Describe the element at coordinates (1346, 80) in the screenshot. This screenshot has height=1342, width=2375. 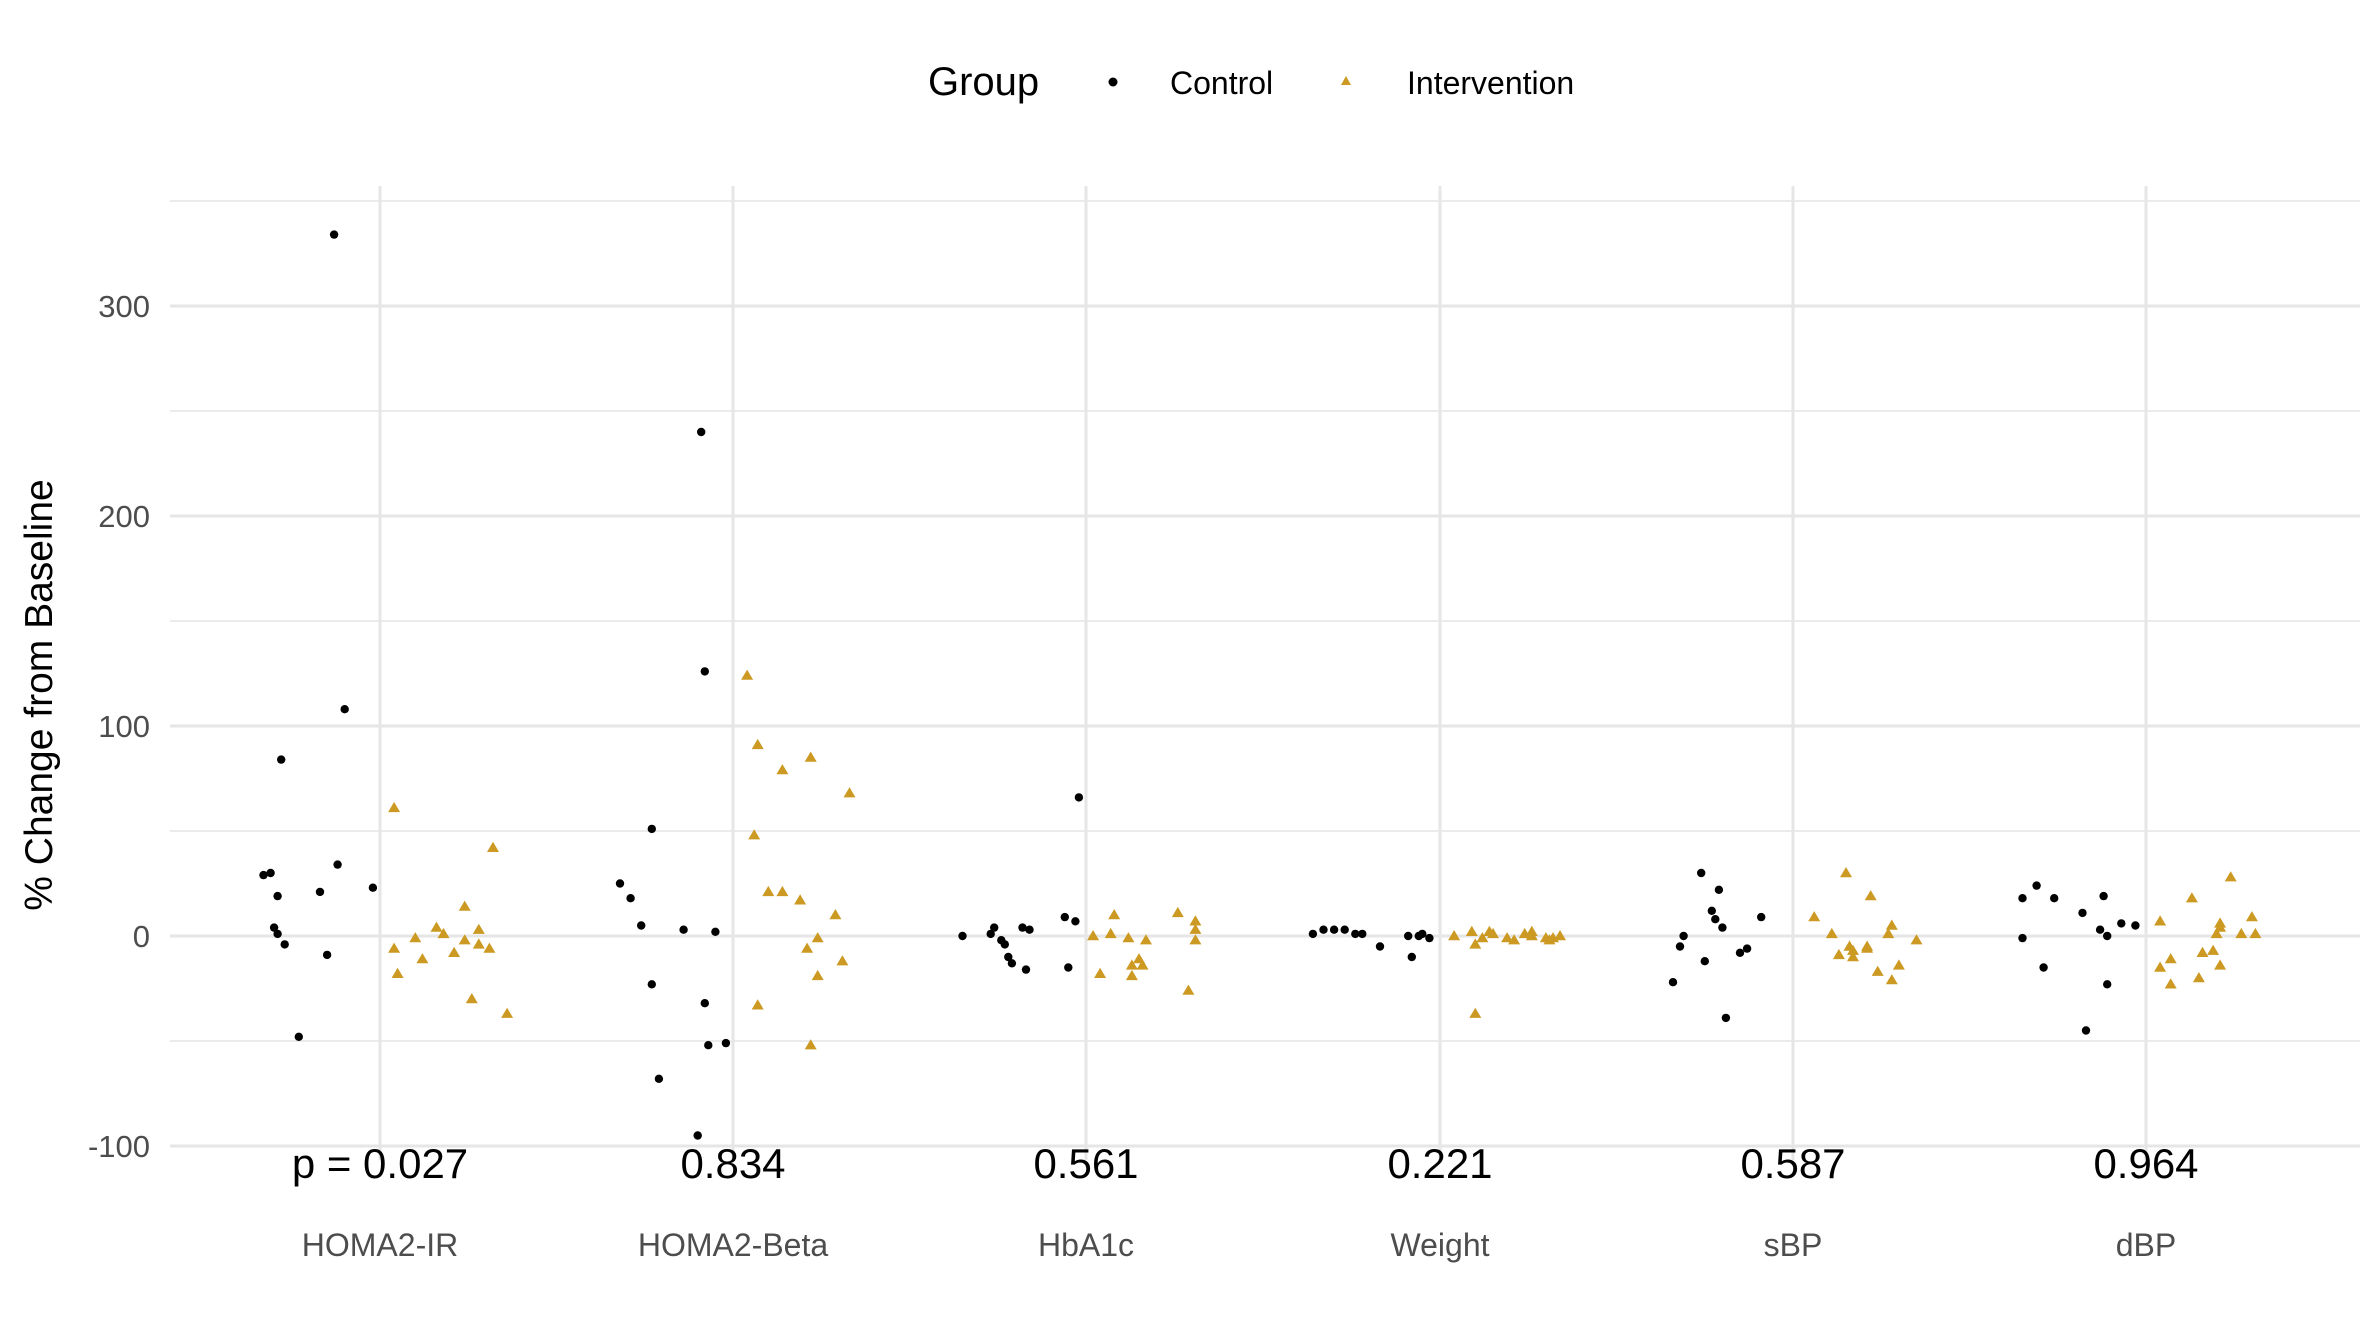
I see `legend-intervention-marker` at that location.